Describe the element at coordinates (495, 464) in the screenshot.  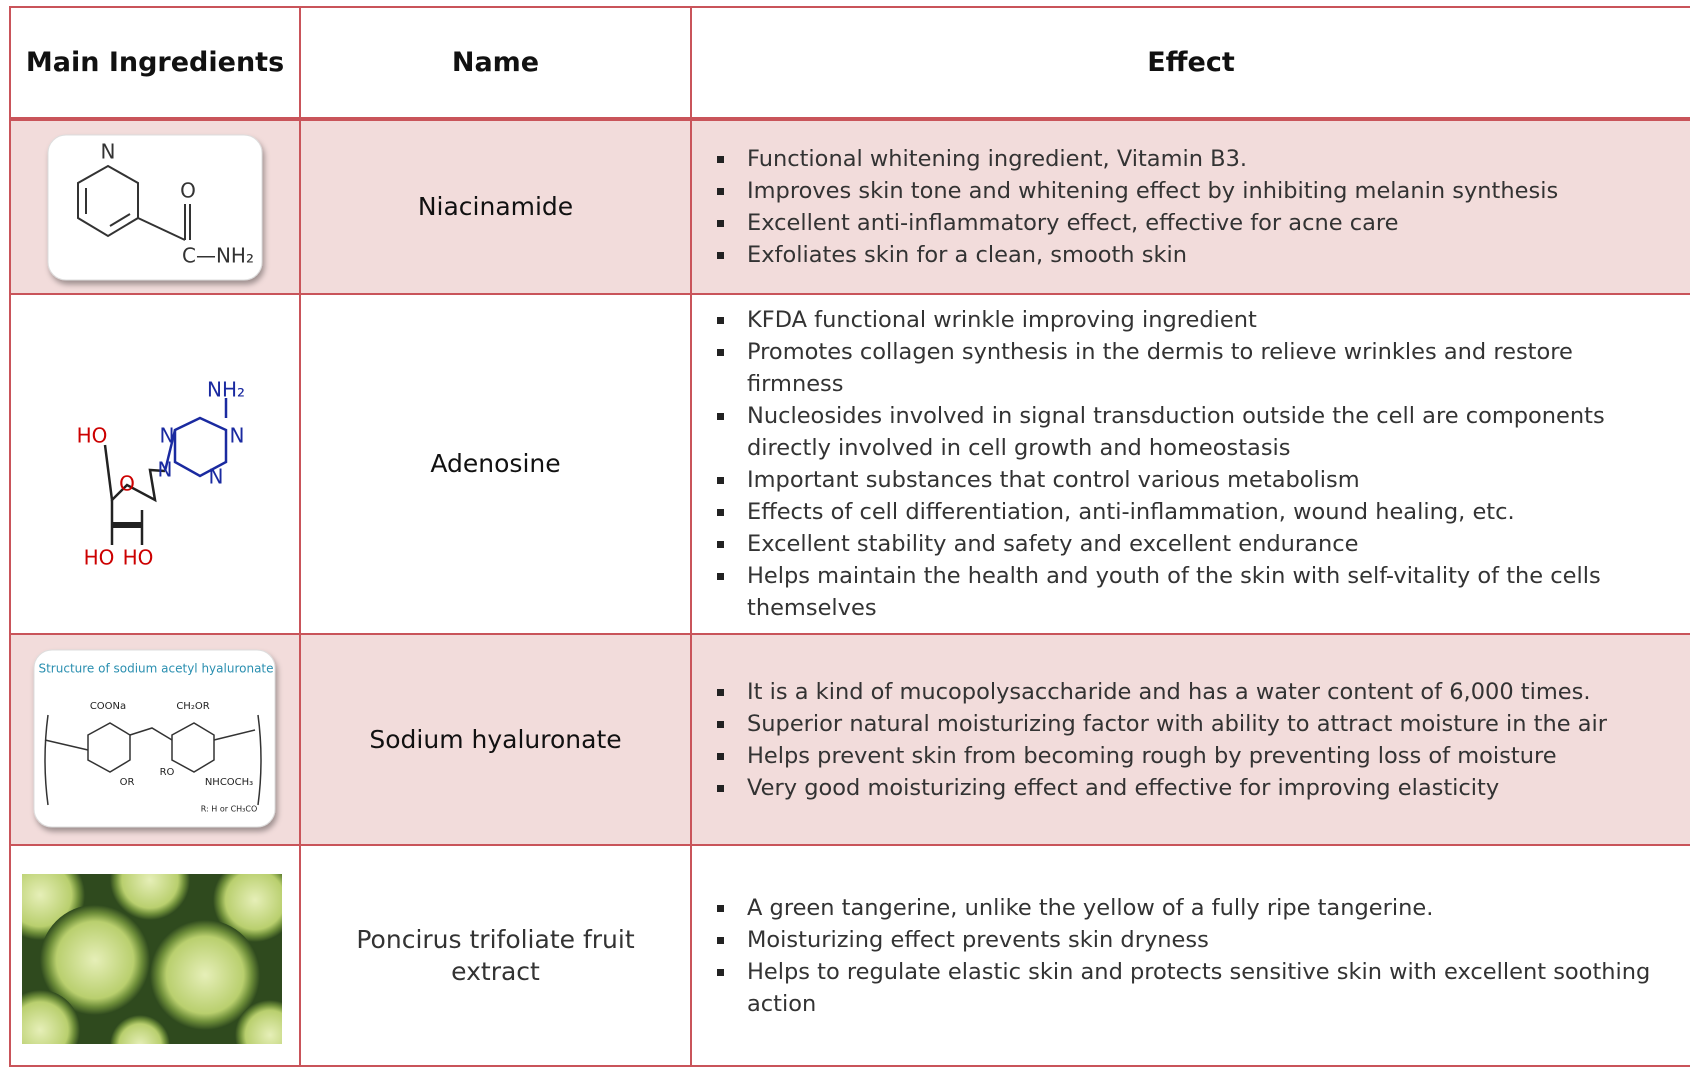
I see `name-cell: Adenosine` at that location.